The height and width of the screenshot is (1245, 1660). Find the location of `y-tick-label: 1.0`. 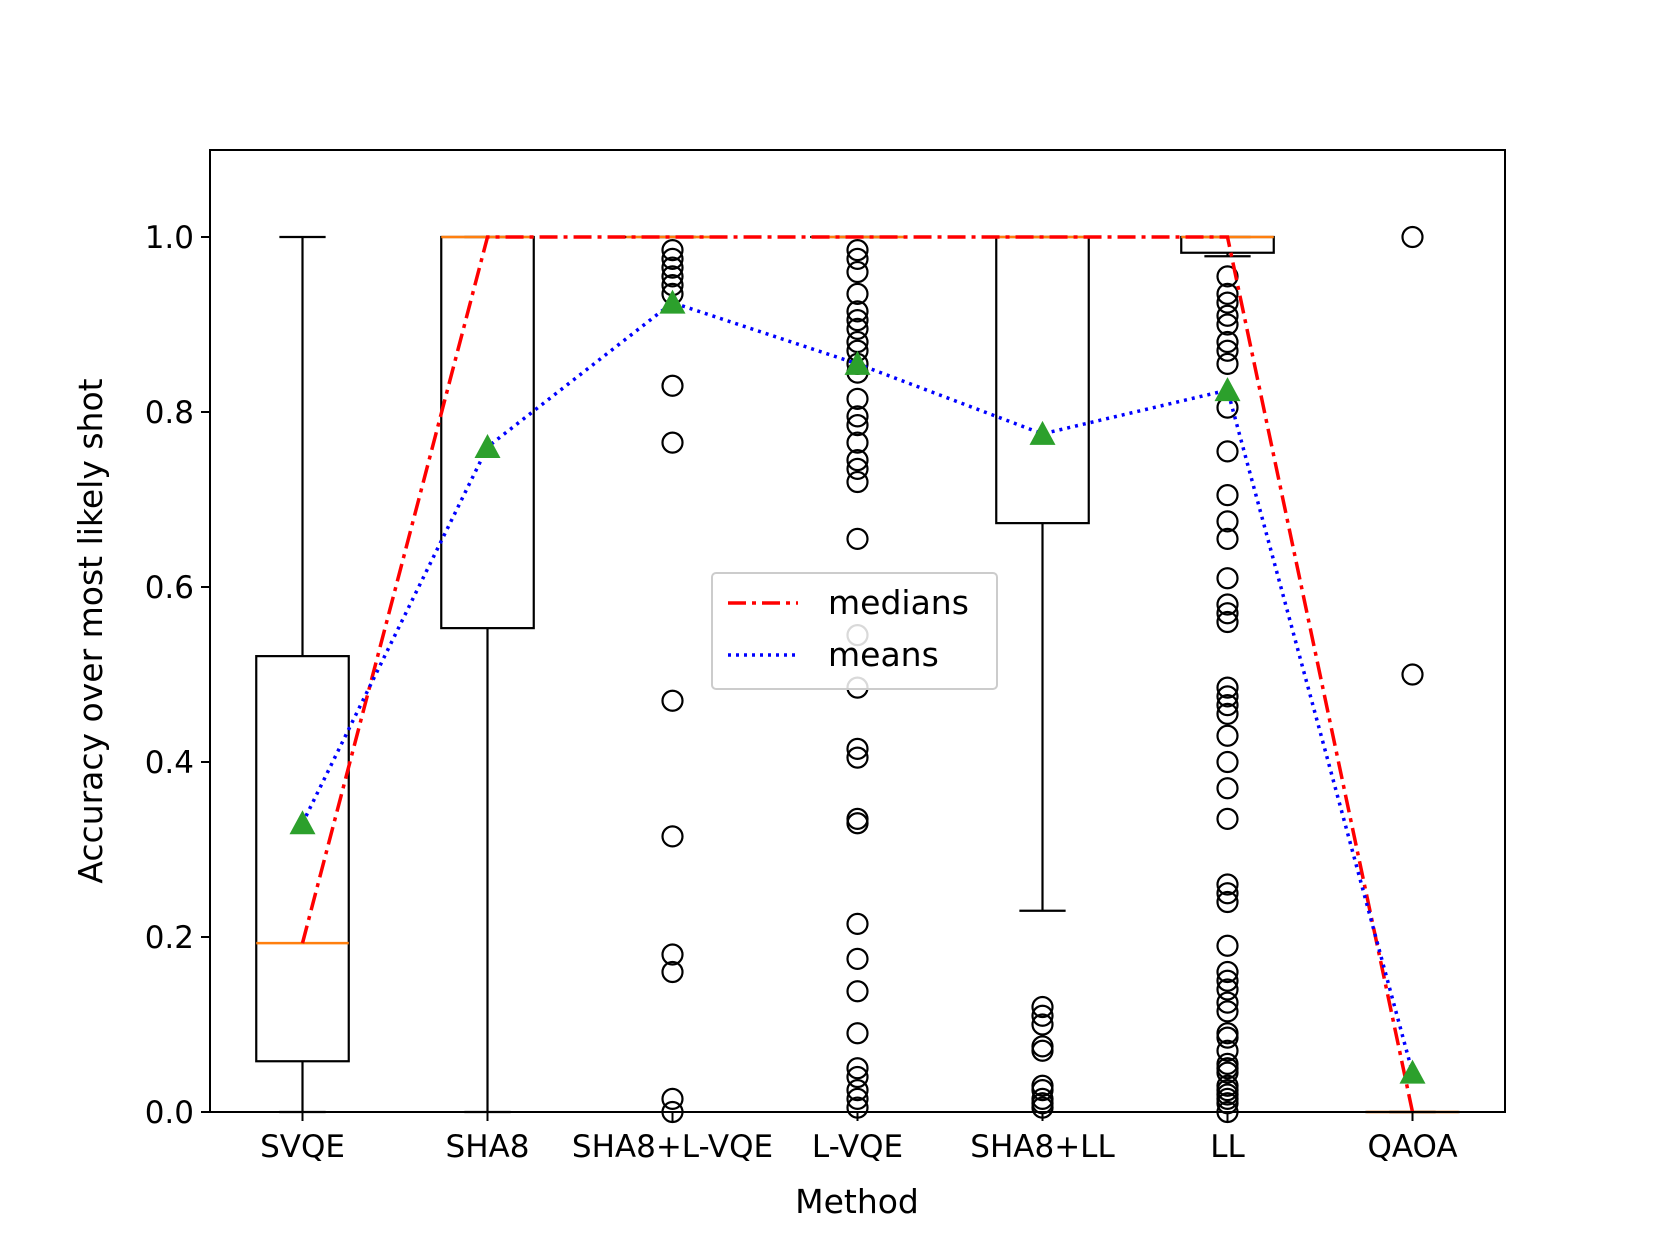

y-tick-label: 1.0 is located at coordinates (169, 238).